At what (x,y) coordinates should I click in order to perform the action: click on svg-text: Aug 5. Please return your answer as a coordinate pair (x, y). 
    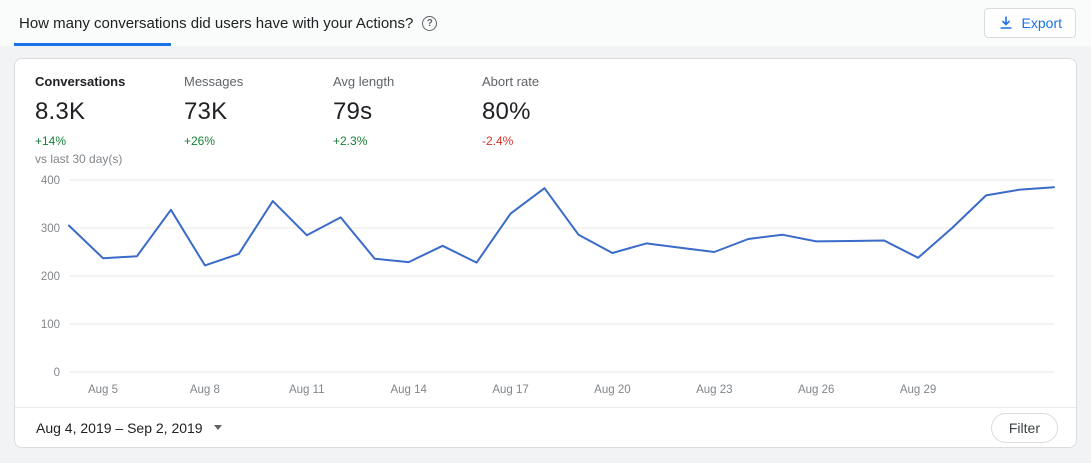
    Looking at the image, I should click on (103, 390).